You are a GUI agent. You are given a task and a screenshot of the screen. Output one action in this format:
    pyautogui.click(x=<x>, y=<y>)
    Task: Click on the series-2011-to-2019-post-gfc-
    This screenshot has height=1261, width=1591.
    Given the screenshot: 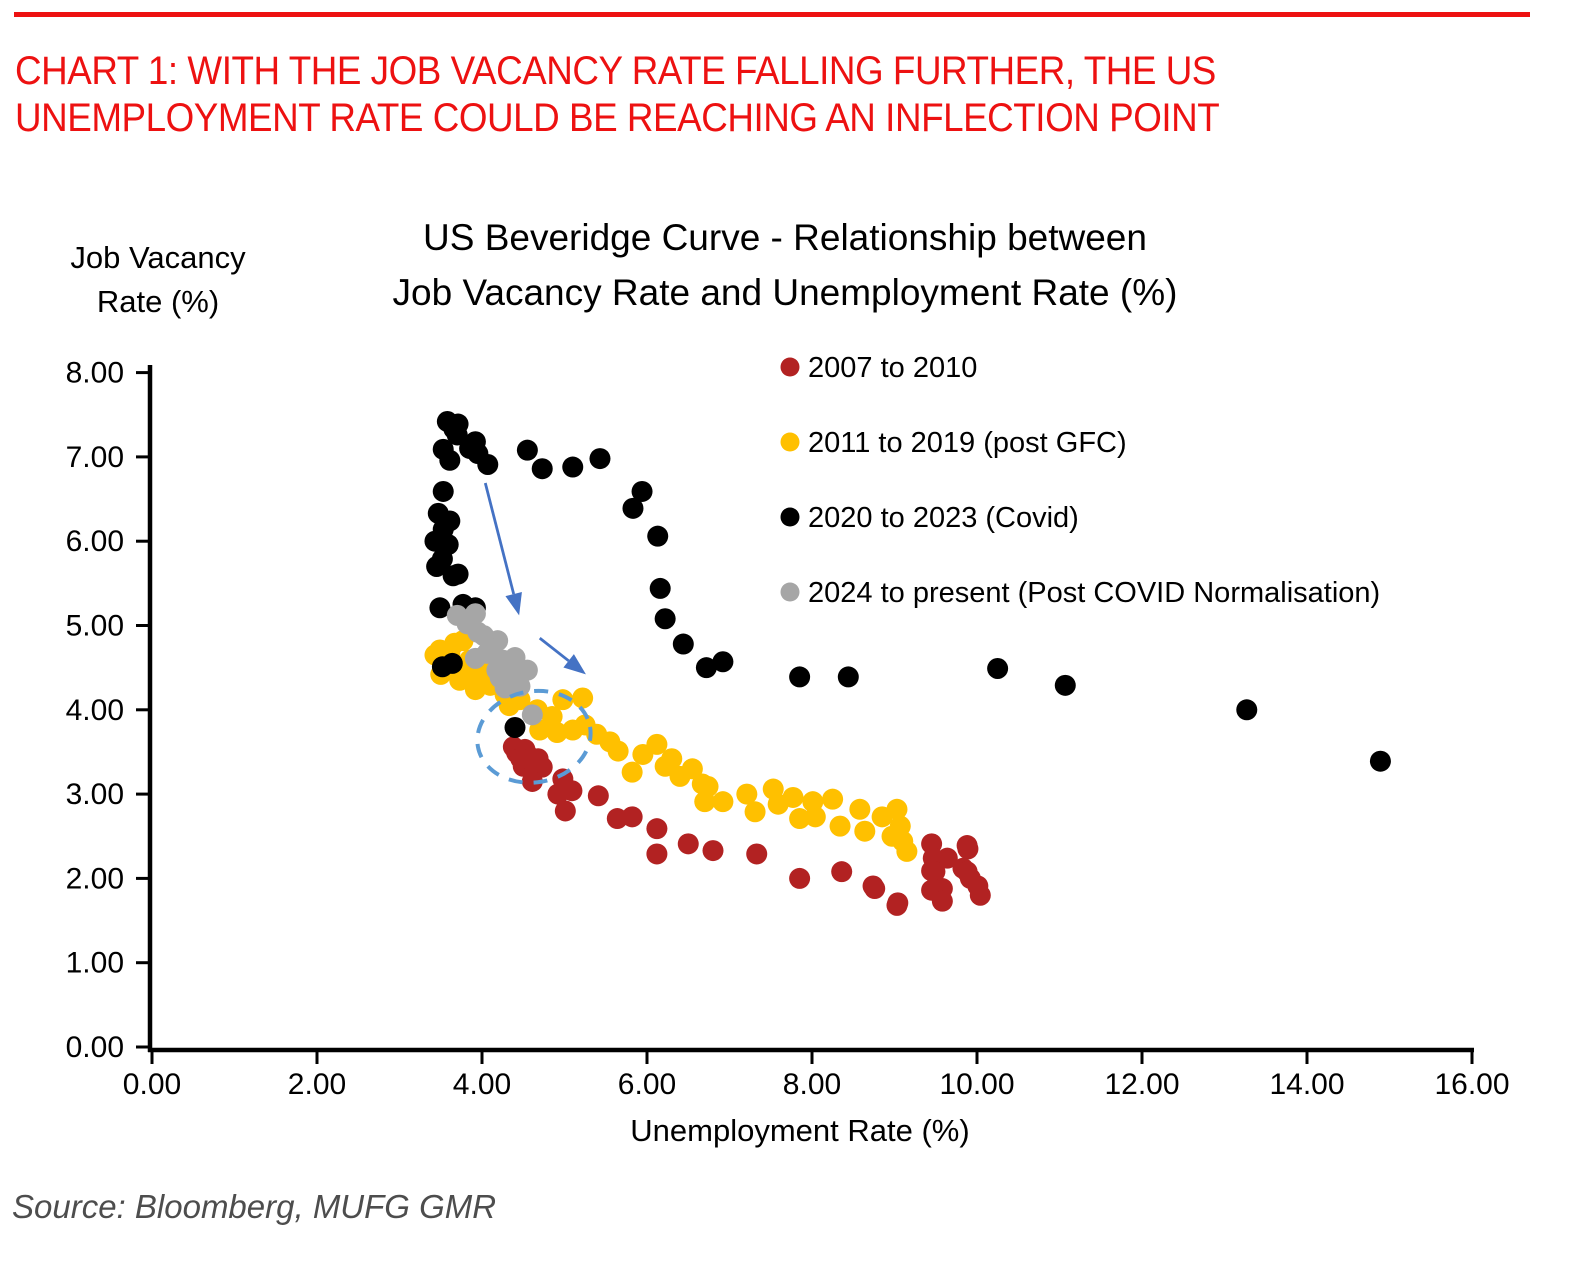 What is the action you would take?
    pyautogui.click(x=671, y=746)
    